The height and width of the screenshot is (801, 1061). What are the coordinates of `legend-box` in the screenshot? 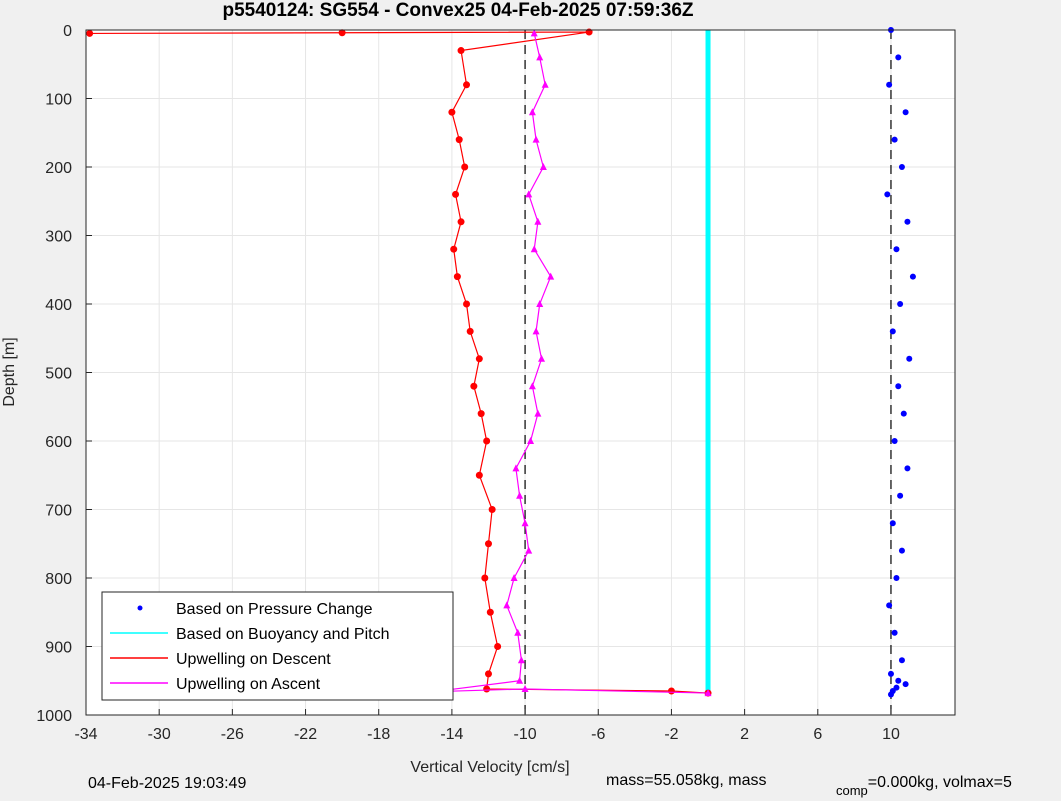 It's located at (277, 646).